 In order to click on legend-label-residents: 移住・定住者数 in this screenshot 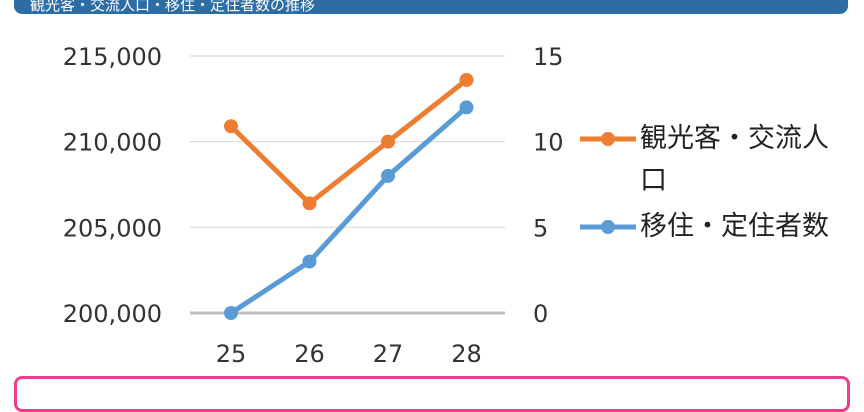, I will do `click(734, 226)`.